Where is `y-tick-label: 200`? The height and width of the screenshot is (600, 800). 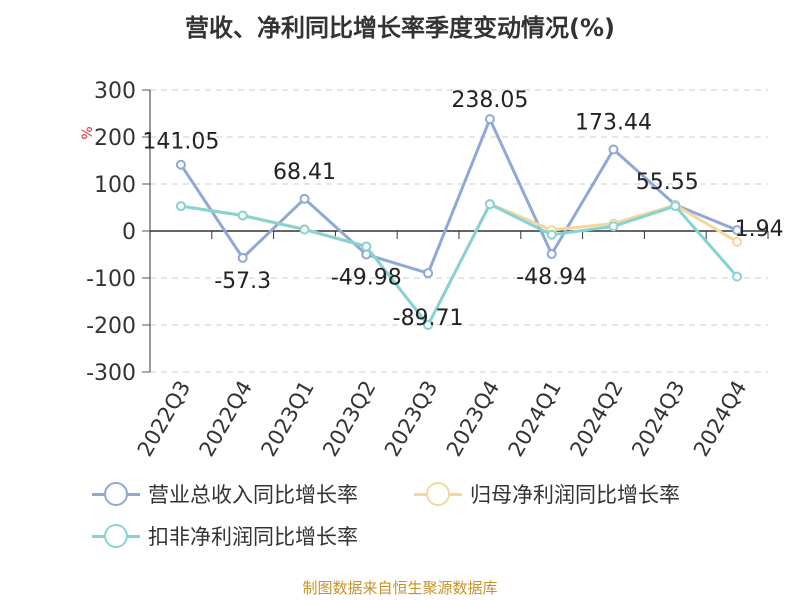
y-tick-label: 200 is located at coordinates (115, 138).